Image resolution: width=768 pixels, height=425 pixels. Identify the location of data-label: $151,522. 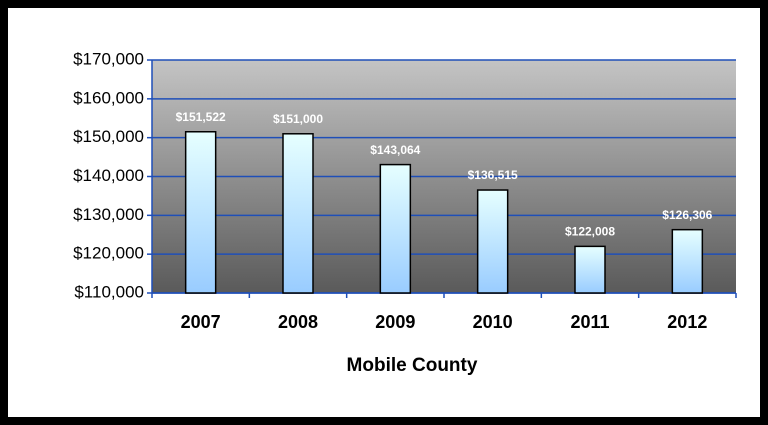
(201, 117).